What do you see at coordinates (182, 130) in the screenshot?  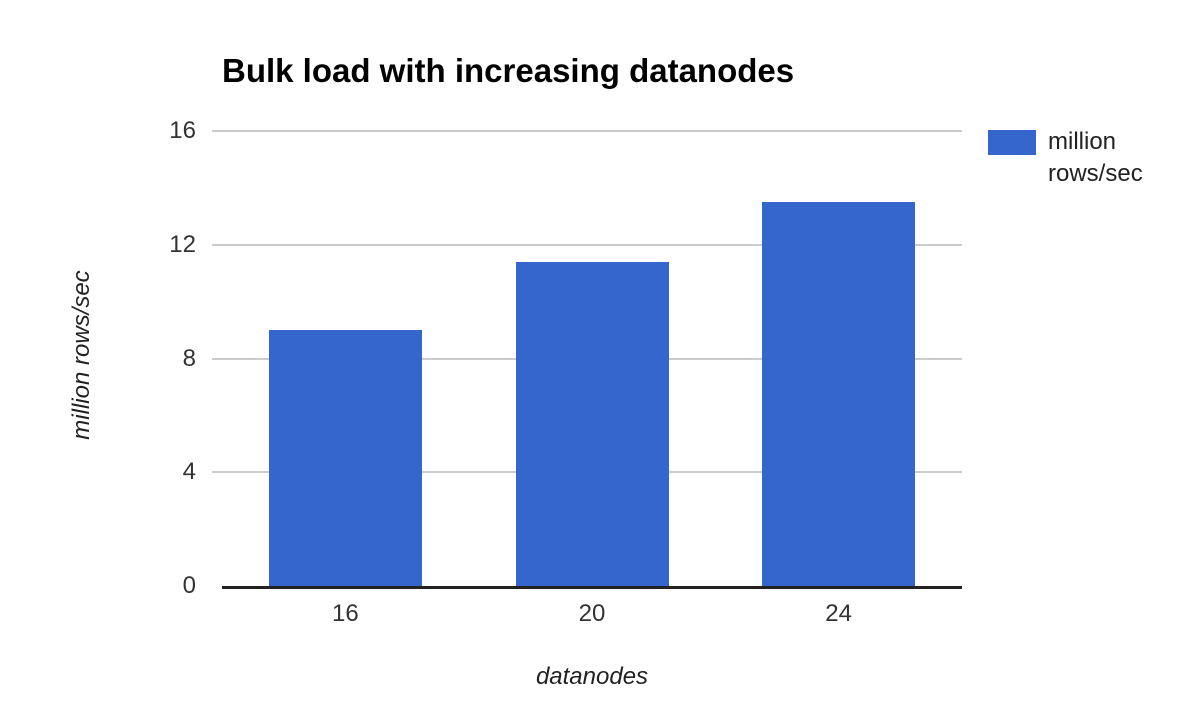 I see `y-tick-label-16: 16` at bounding box center [182, 130].